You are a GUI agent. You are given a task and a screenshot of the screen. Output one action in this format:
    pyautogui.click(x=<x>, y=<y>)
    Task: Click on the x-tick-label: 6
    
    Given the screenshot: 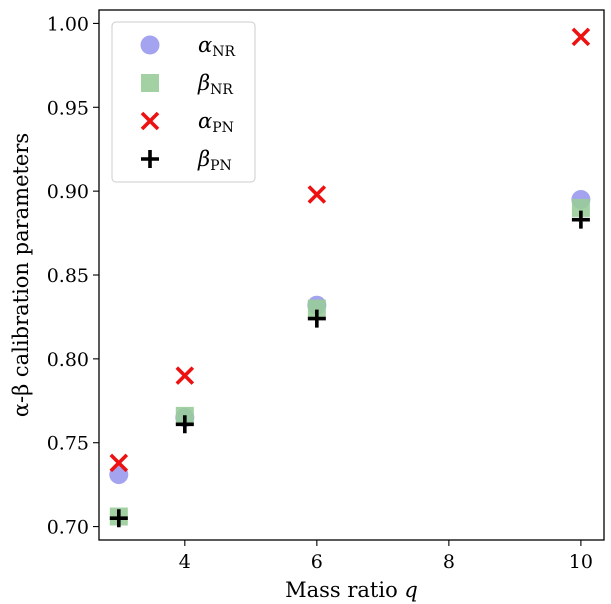 What is the action you would take?
    pyautogui.click(x=317, y=562)
    